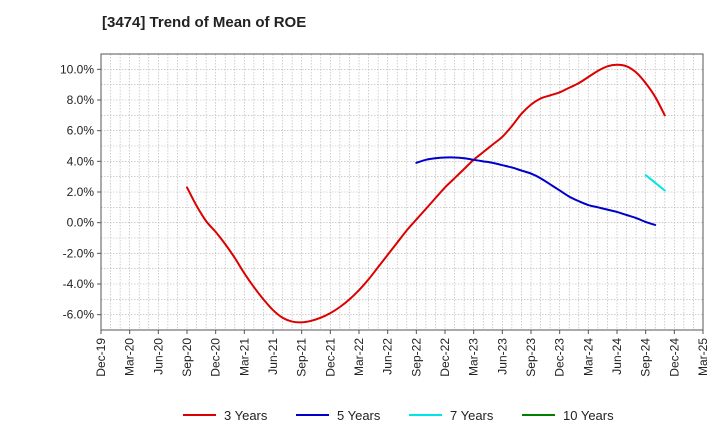 This screenshot has width=720, height=440. I want to click on y-tick-label: 2.0%, so click(81, 192).